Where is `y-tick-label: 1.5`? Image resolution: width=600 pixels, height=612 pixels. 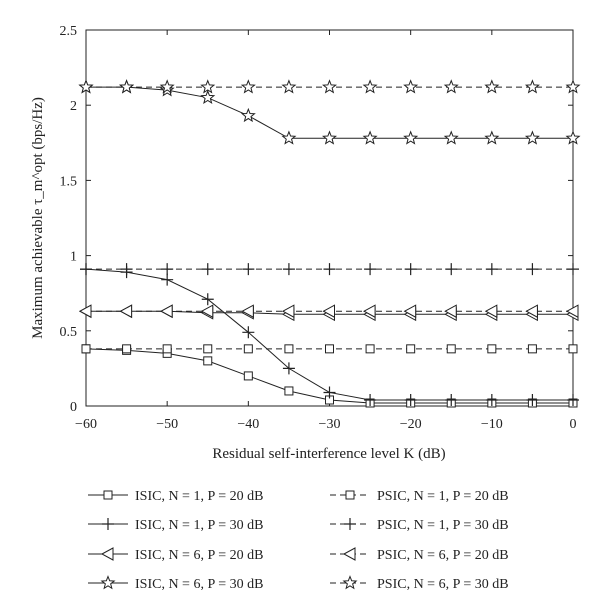
y-tick-label: 1.5 is located at coordinates (69, 181).